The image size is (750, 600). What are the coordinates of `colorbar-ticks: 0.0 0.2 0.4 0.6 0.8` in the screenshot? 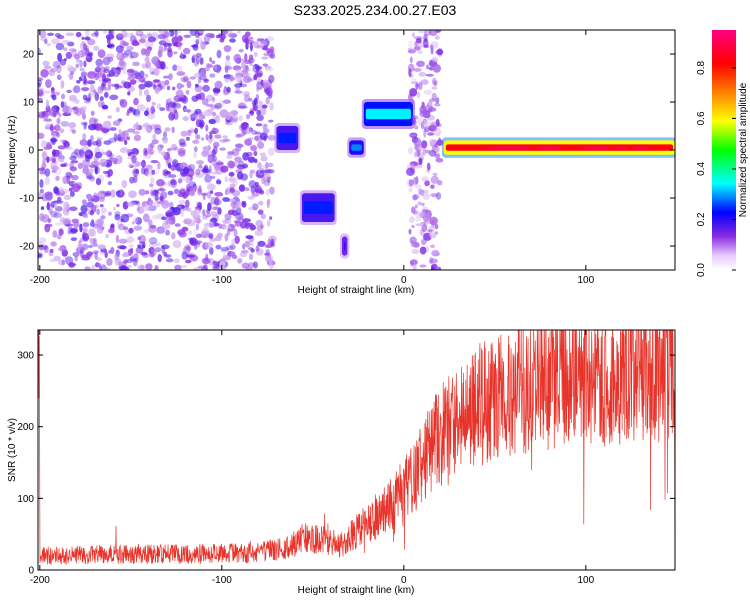 It's located at (716, 169).